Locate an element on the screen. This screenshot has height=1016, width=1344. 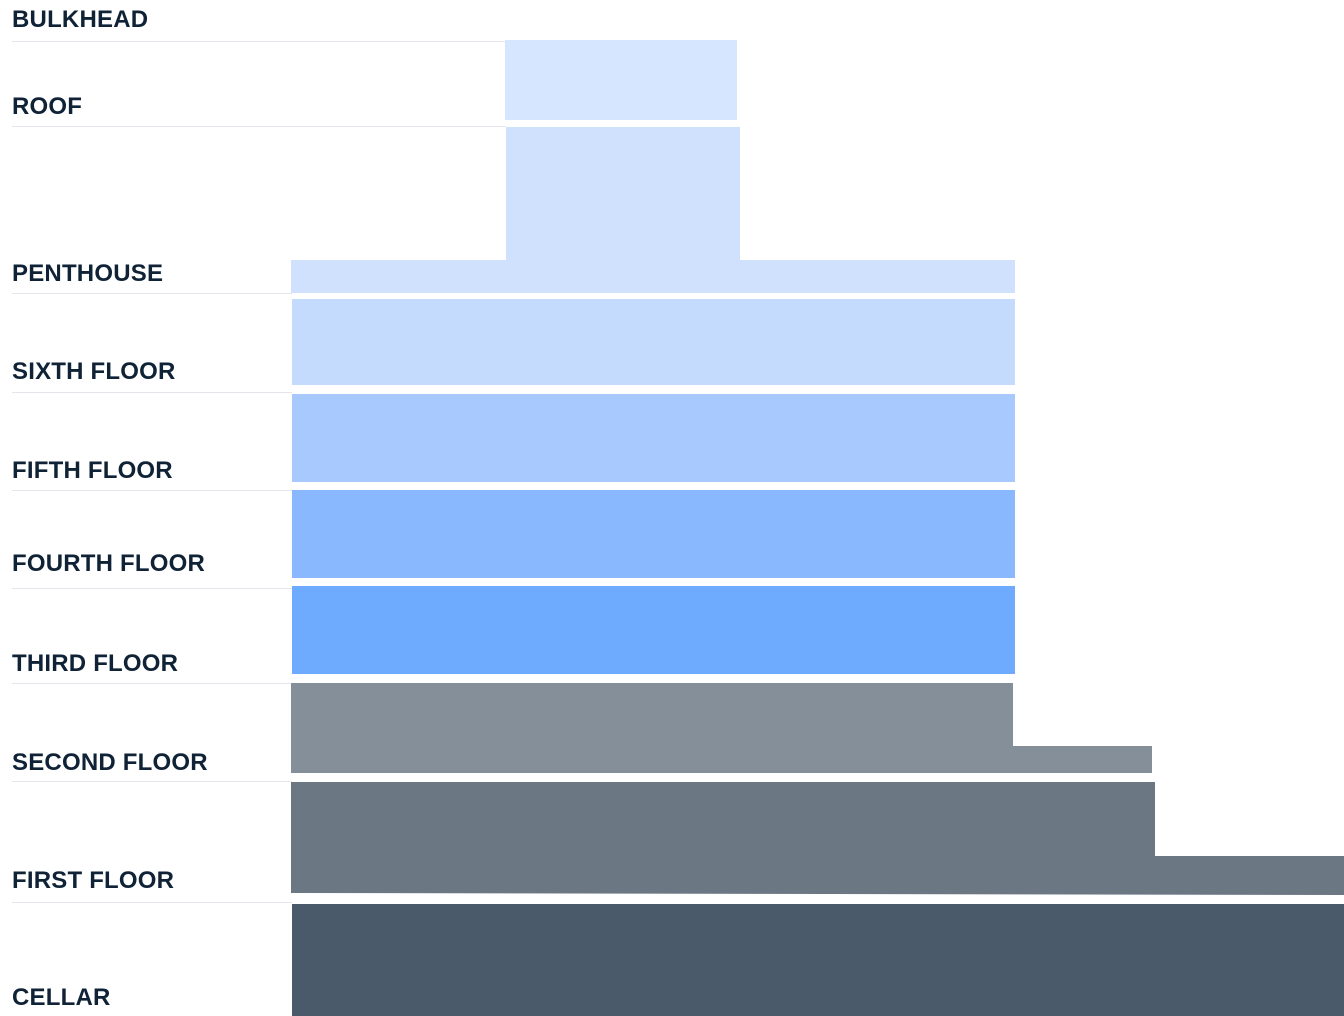
cellar-block-shape is located at coordinates (818, 960).